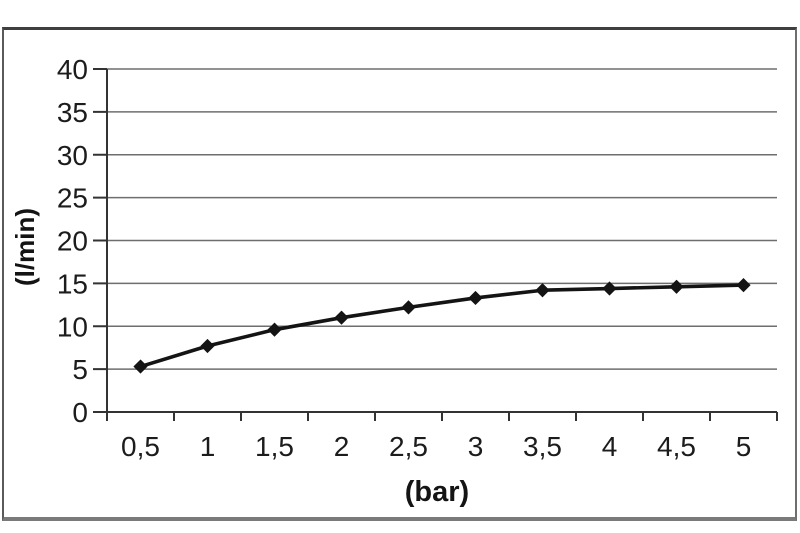  What do you see at coordinates (72, 69) in the screenshot?
I see `y-tick-label: 40` at bounding box center [72, 69].